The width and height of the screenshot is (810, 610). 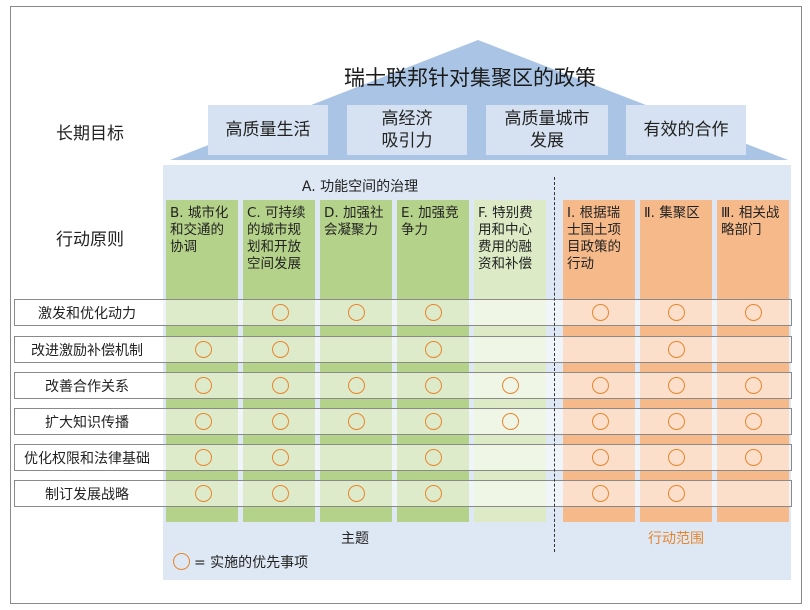 What do you see at coordinates (672, 213) in the screenshot?
I see `column-header-ii: Ⅱ. 集聚区` at bounding box center [672, 213].